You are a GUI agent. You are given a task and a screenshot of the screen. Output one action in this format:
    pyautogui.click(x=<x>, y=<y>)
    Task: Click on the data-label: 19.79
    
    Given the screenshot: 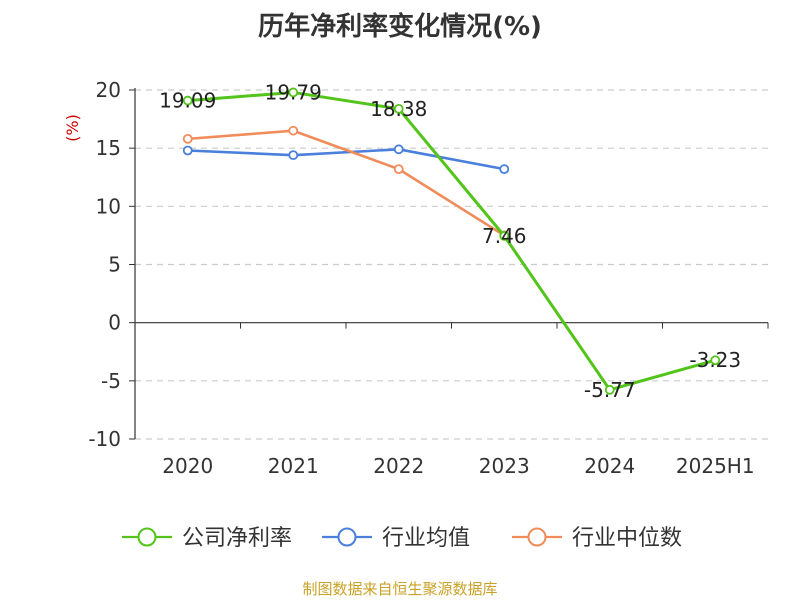 What is the action you would take?
    pyautogui.click(x=293, y=92)
    